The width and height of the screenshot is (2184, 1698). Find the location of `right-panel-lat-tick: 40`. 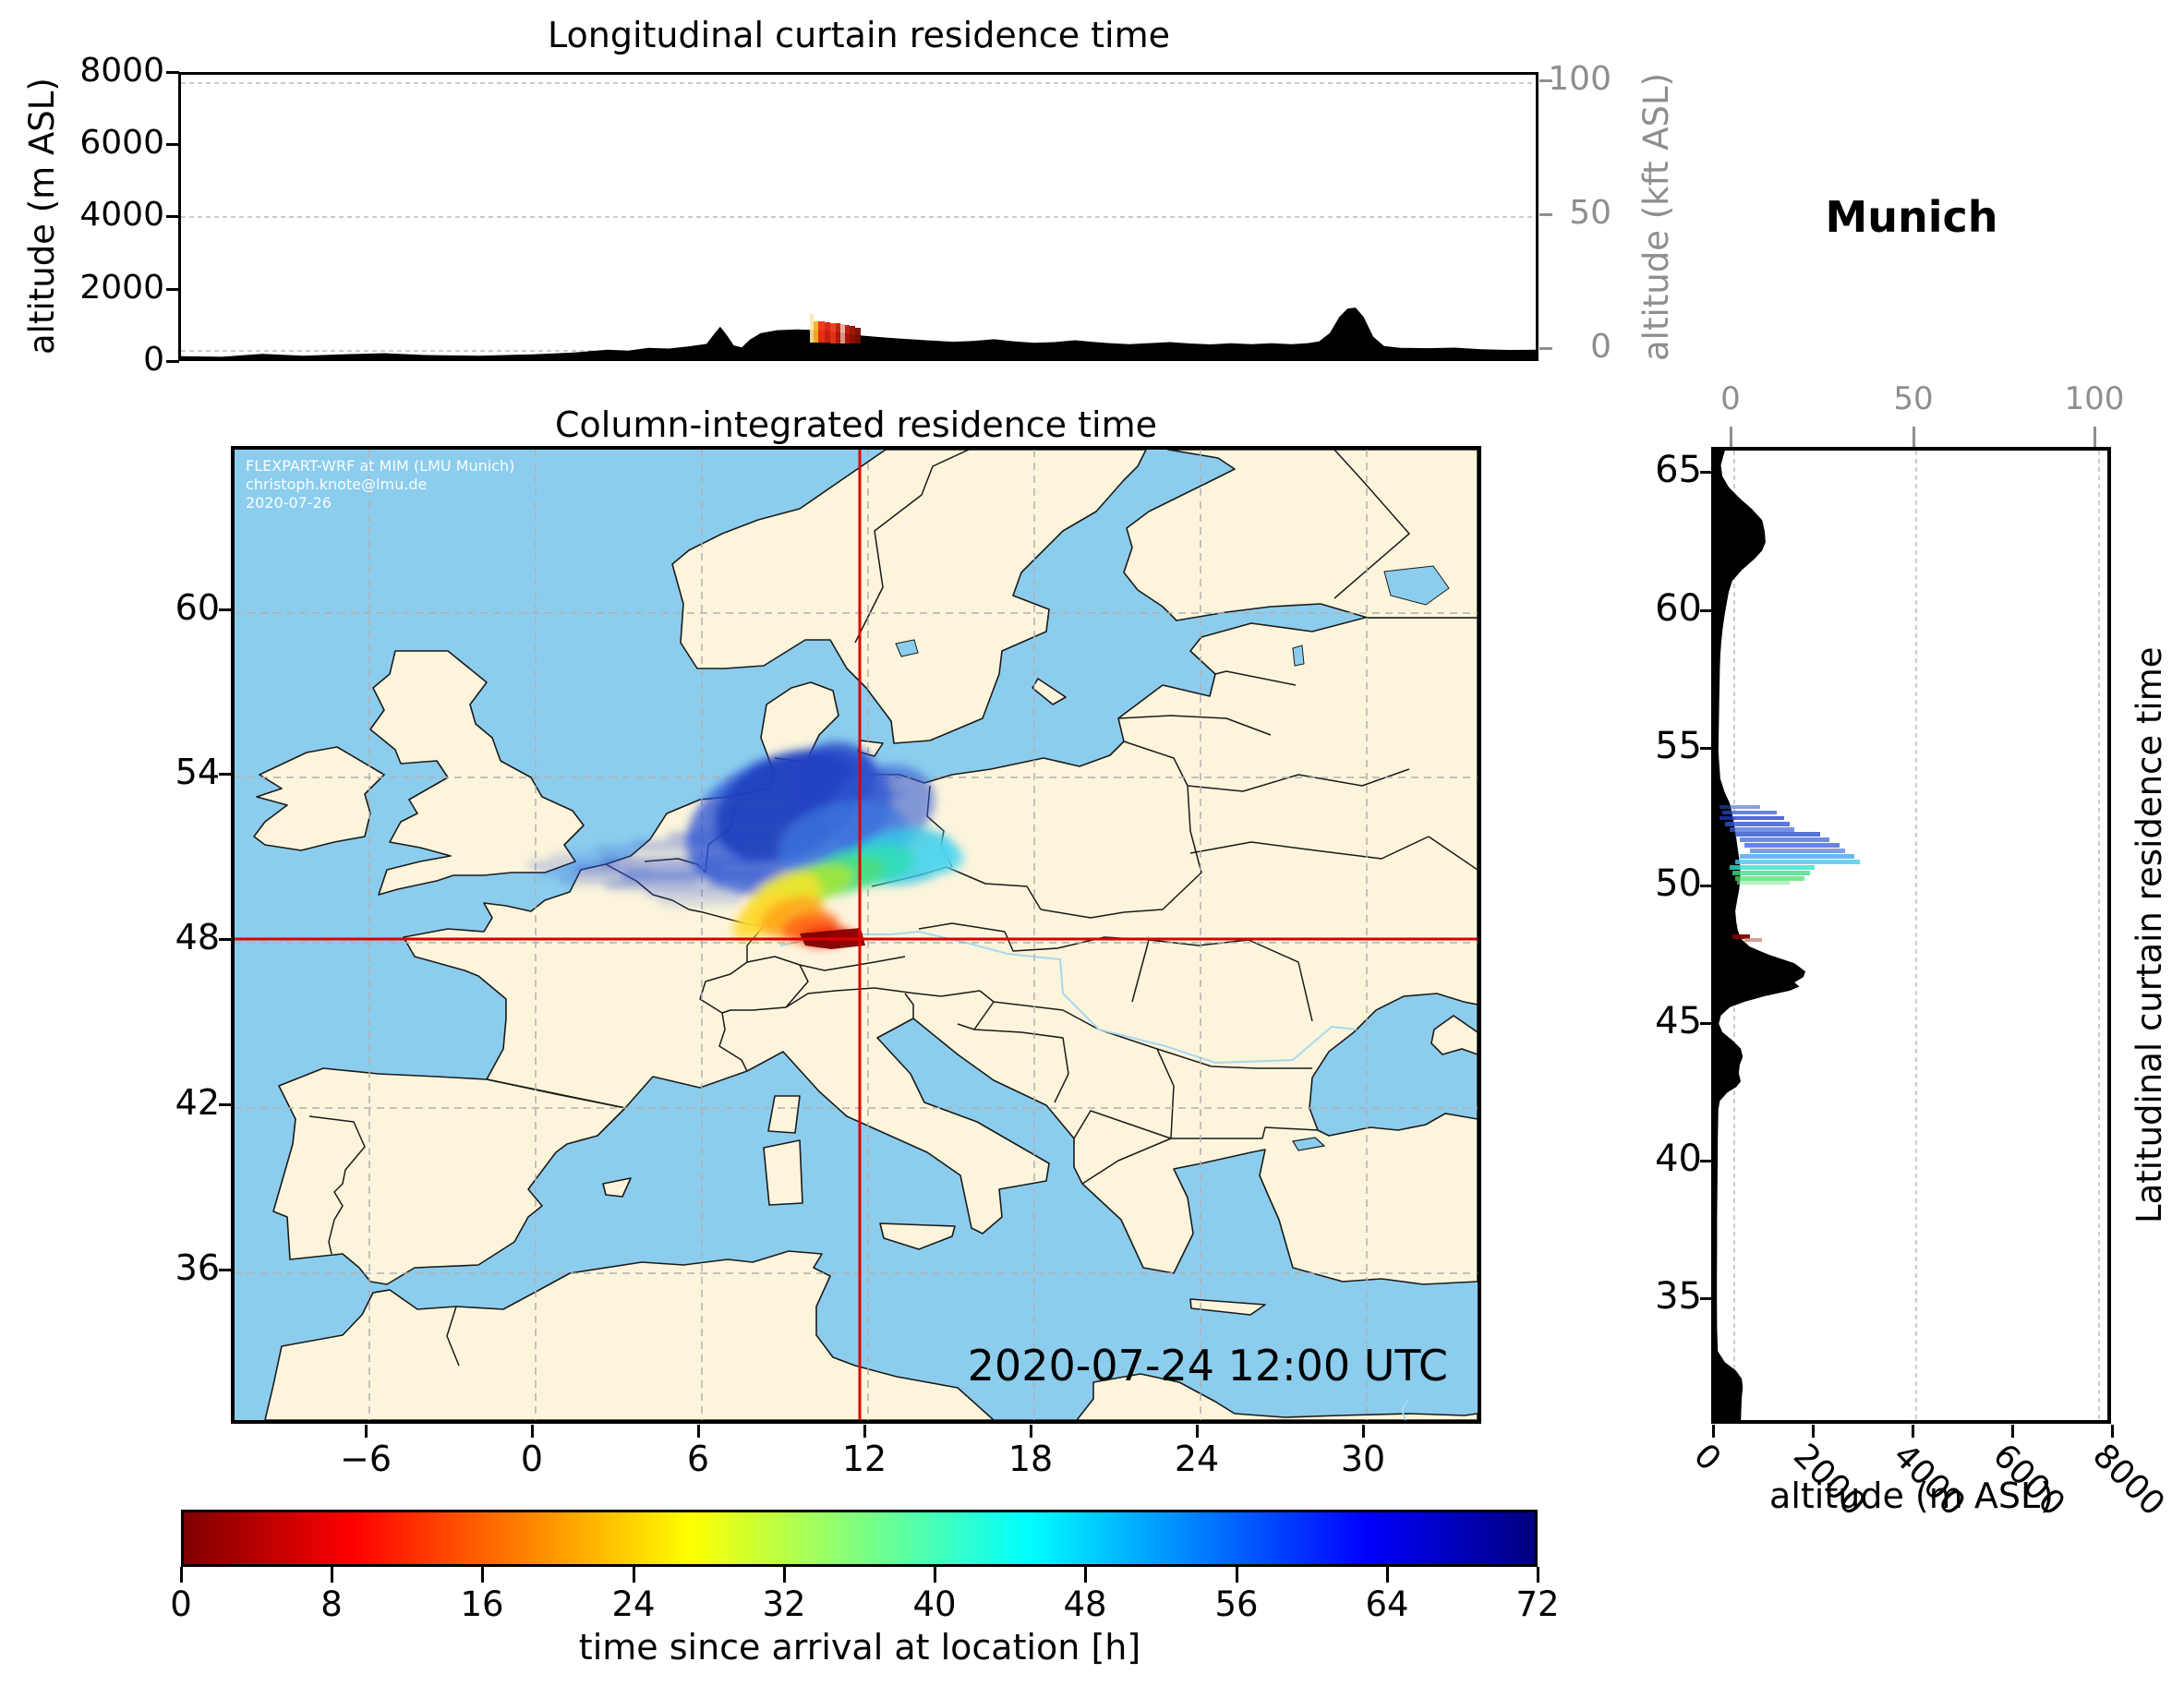

right-panel-lat-tick: 40 is located at coordinates (1678, 1159).